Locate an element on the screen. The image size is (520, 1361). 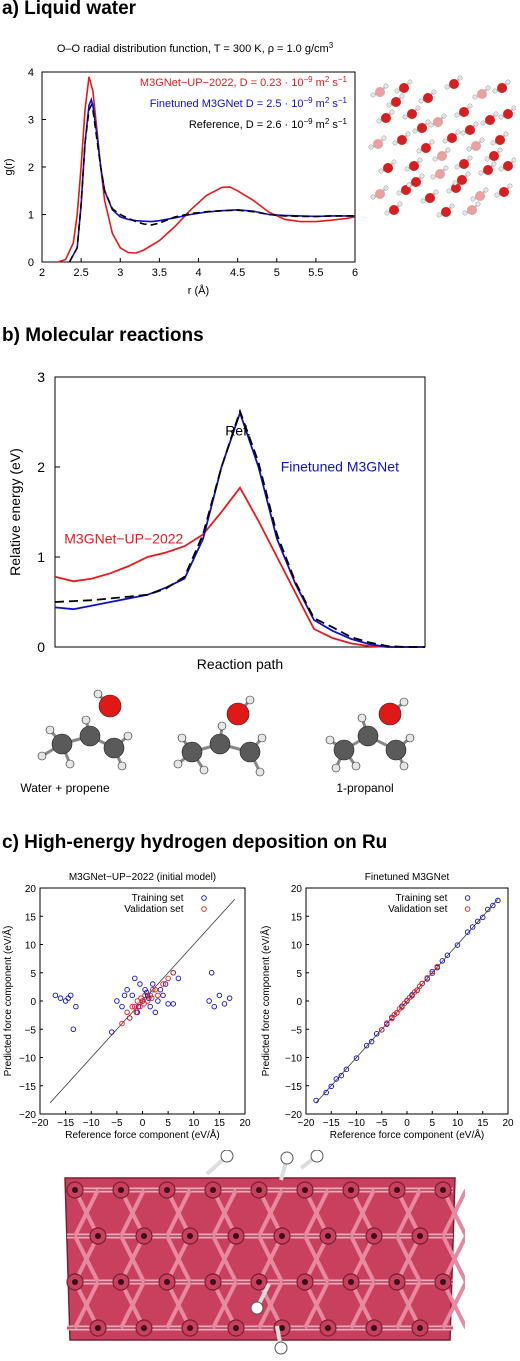
reaction-curve-label: M3GNet−UP−2022 is located at coordinates (123, 539).